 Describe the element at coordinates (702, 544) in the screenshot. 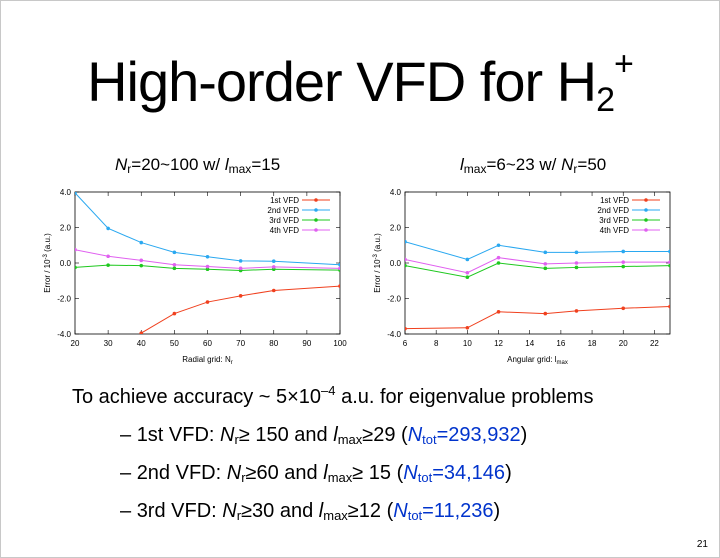

I see `page-number: 21` at that location.